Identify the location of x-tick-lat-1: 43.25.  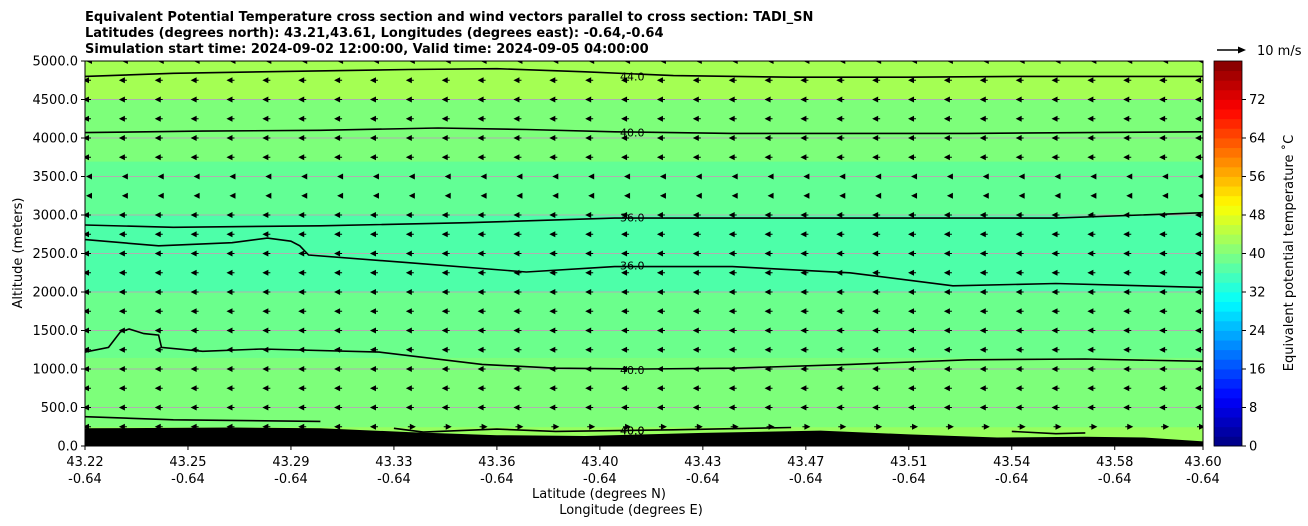
(187, 462).